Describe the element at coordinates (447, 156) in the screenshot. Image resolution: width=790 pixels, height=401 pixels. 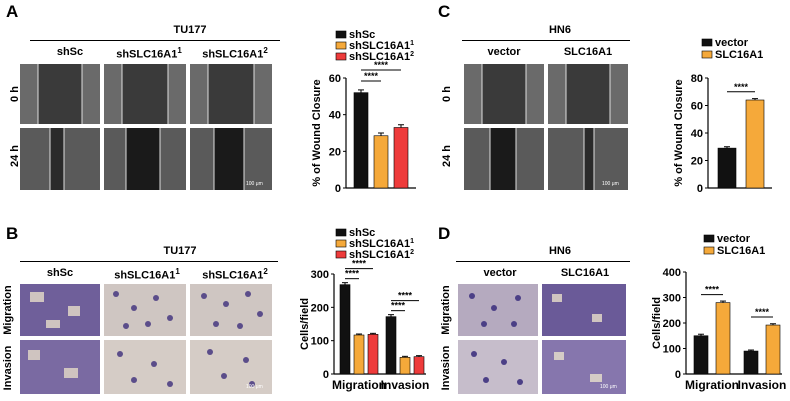
I see `panel-c-row-24h: 24 h` at that location.